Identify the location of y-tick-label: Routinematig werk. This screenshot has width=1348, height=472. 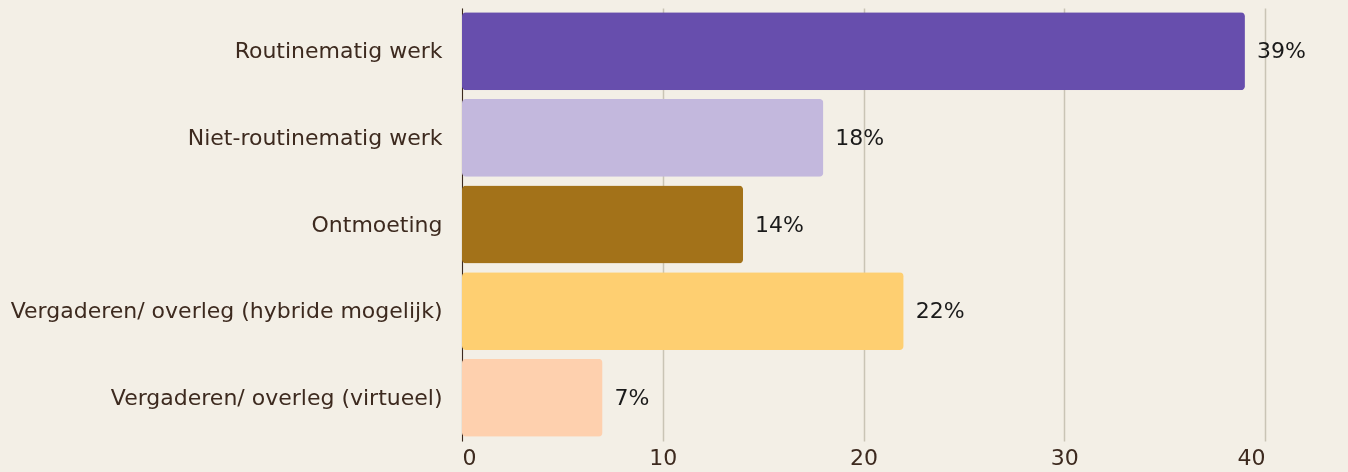
(338, 51).